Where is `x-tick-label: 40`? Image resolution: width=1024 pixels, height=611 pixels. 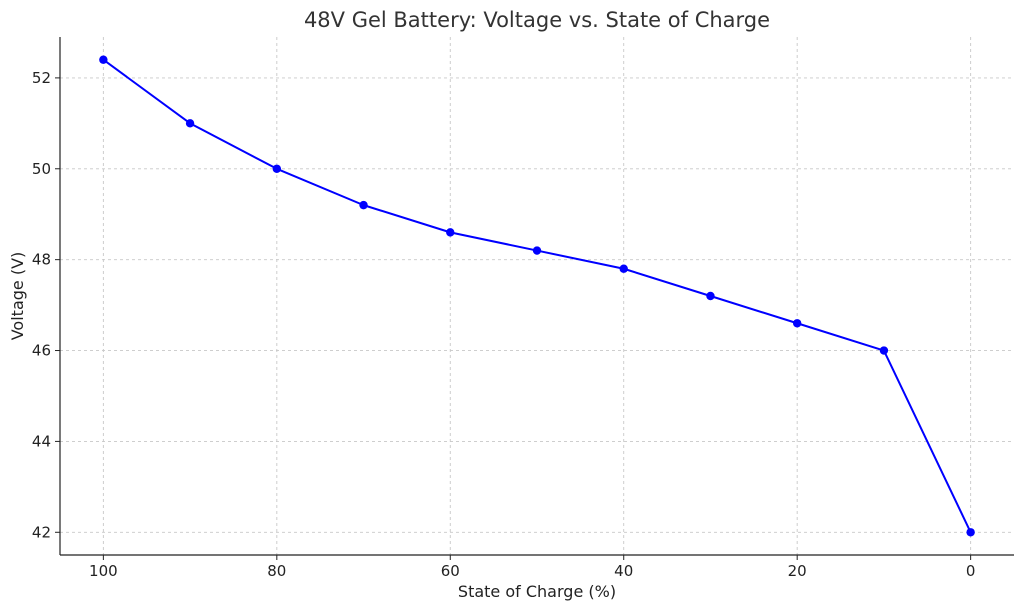
x-tick-label: 40 is located at coordinates (623, 571).